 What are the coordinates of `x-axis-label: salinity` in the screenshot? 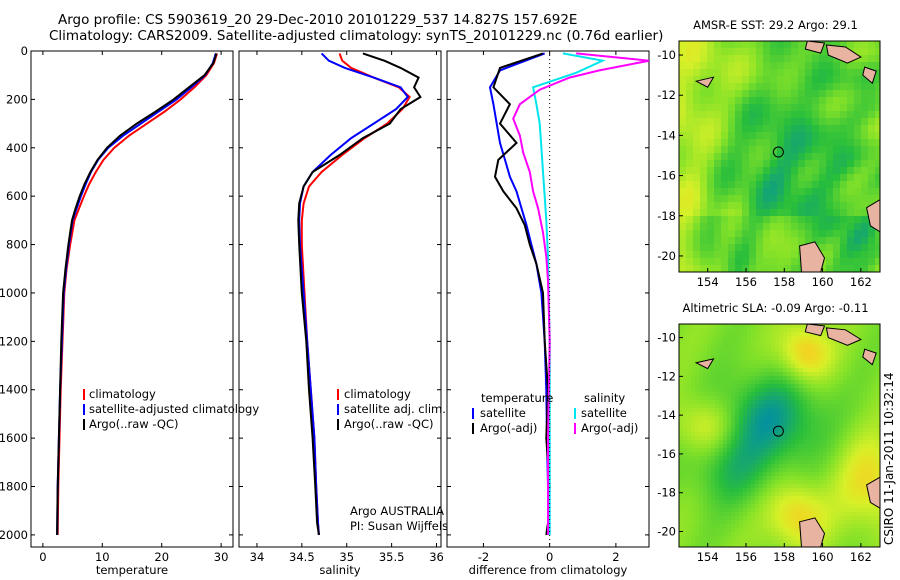 It's located at (339, 570).